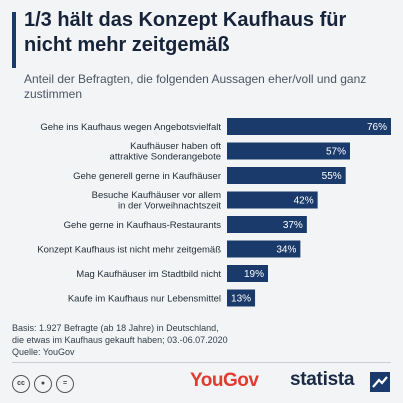 The image size is (403, 403). I want to click on value-label-4: 37%, so click(293, 225).